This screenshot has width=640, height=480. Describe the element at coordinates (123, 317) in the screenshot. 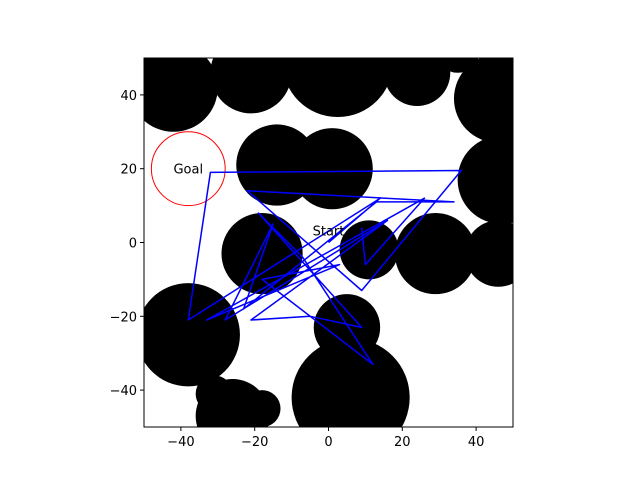

I see `y-tick-label: −20` at that location.